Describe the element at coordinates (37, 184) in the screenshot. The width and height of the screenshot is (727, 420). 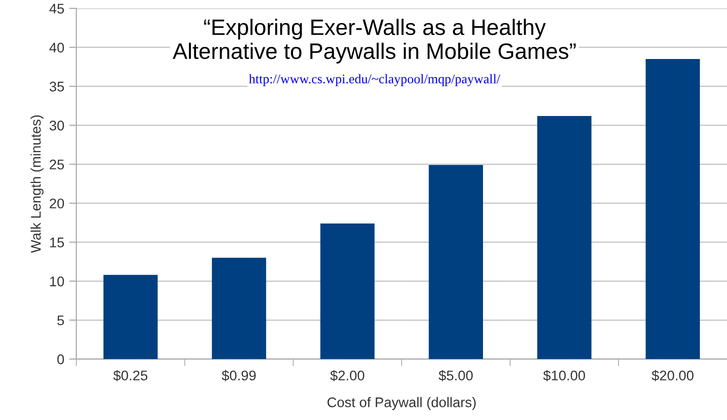
I see `y-axis-title: Walk Length (minutes)` at that location.